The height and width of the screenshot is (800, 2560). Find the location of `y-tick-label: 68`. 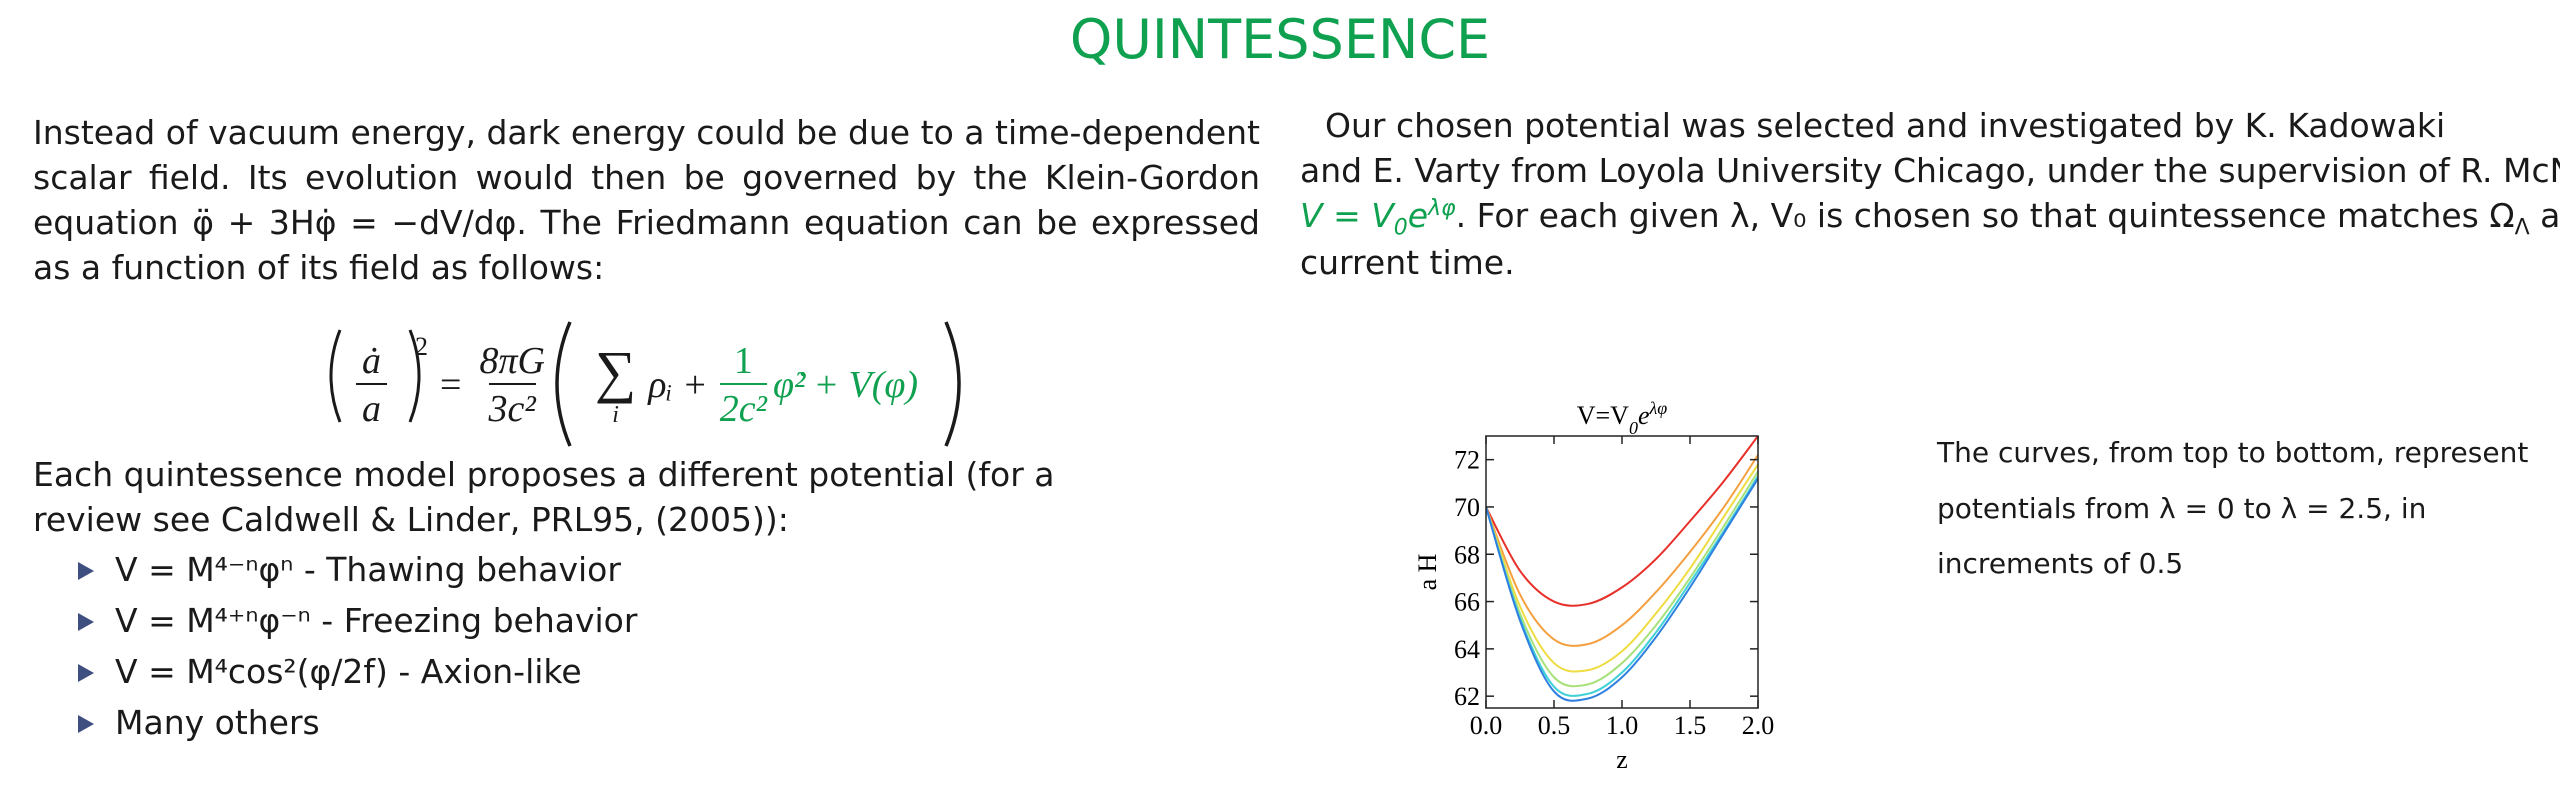

y-tick-label: 68 is located at coordinates (1467, 554).